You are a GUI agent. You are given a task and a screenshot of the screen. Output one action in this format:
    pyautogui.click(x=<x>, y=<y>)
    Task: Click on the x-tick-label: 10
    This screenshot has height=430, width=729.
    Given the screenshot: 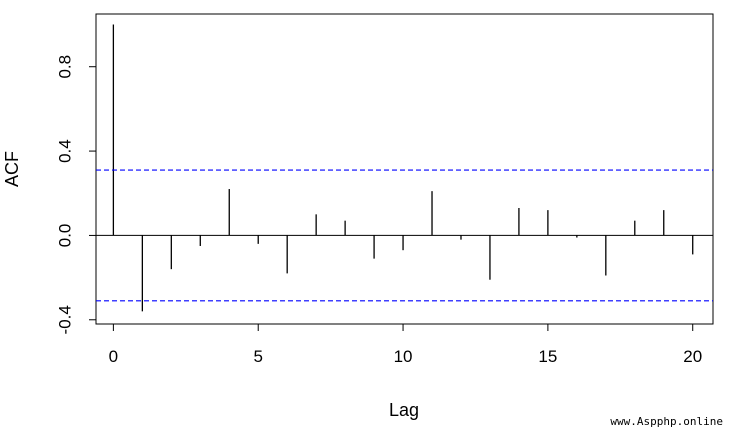 What is the action you would take?
    pyautogui.click(x=403, y=356)
    